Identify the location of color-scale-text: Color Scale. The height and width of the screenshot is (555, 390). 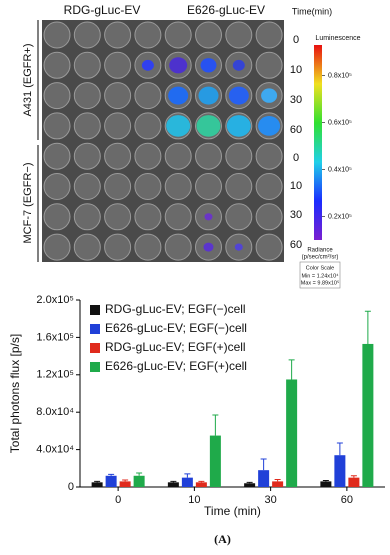
(320, 268).